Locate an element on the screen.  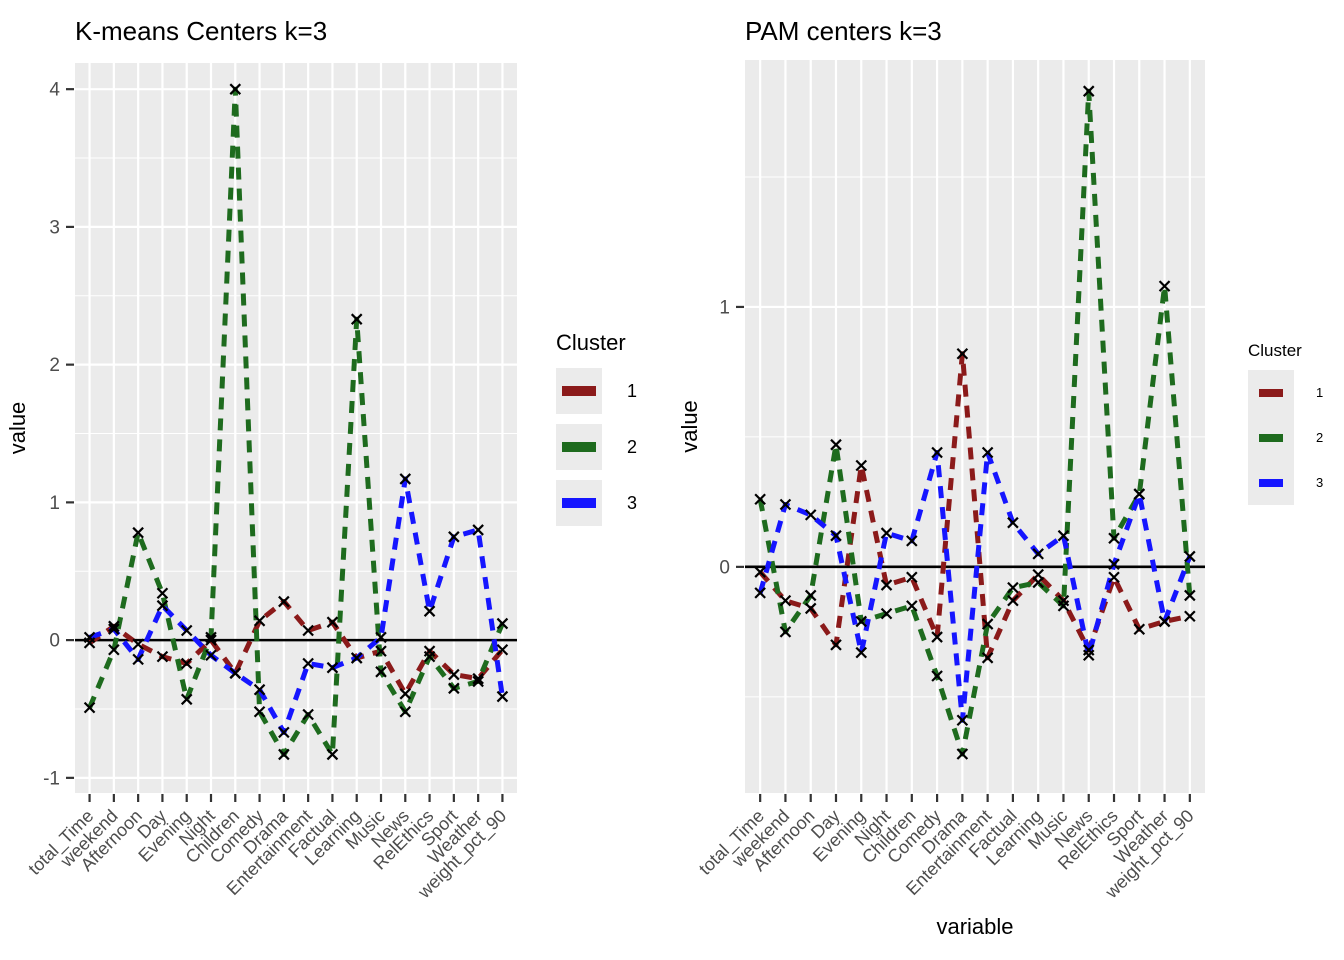
y-tick-label: 3 is located at coordinates (54, 227).